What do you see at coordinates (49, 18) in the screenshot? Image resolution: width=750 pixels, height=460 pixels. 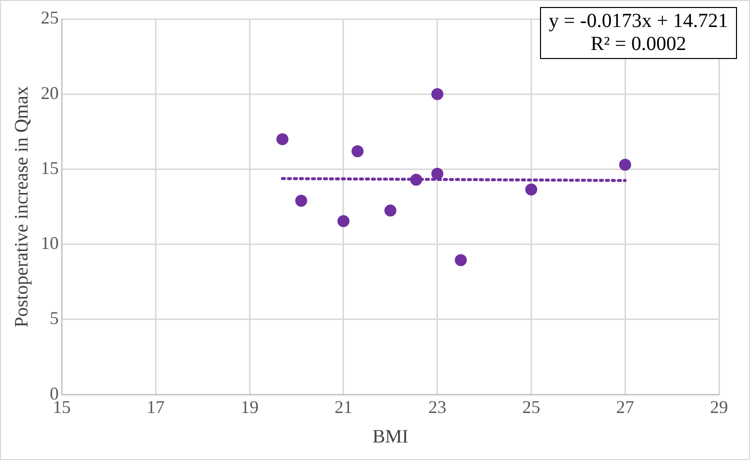 I see `y-tick-label: 25` at bounding box center [49, 18].